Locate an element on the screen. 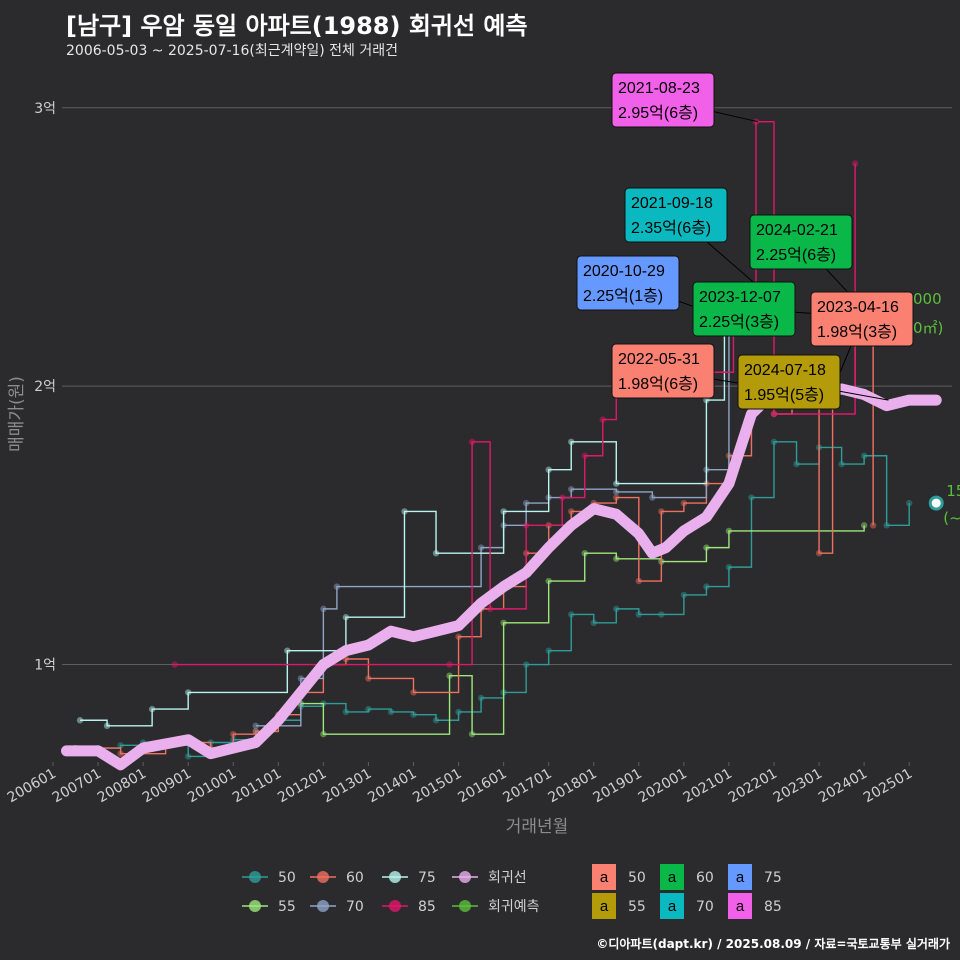 Image resolution: width=960 pixels, height=960 pixels. callout-date: 2021-09-18 is located at coordinates (672, 203).